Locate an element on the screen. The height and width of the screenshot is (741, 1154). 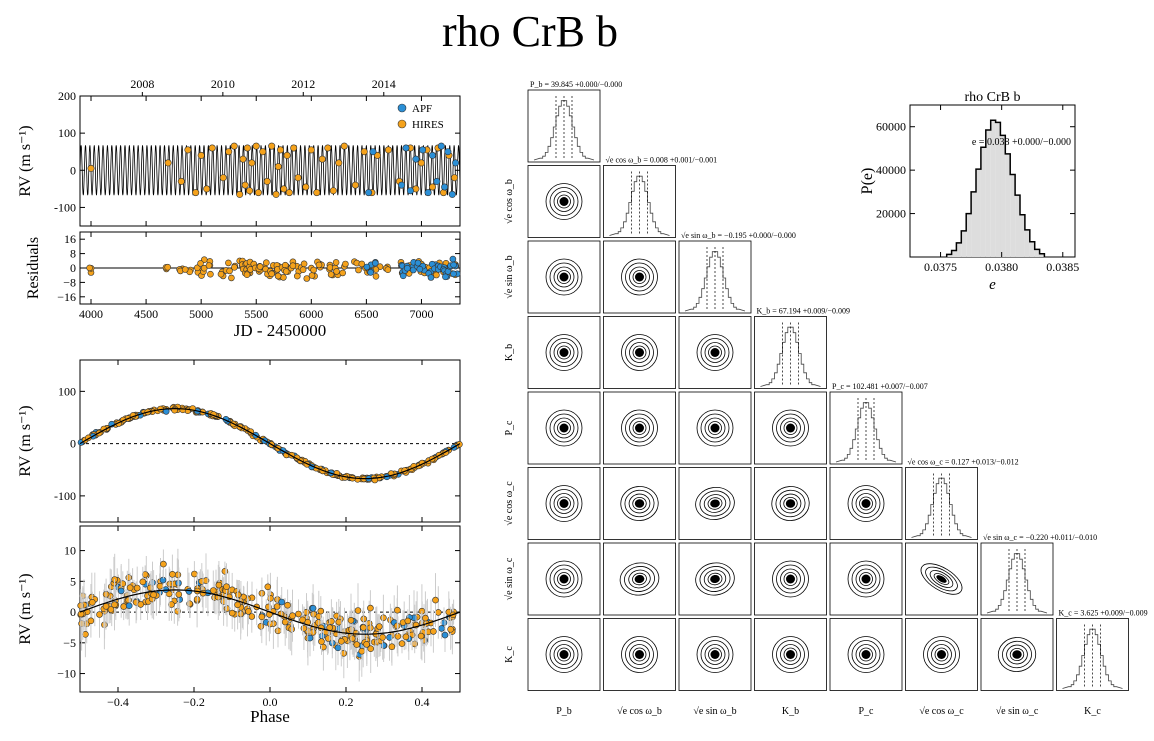
phase-c-model-curve is located at coordinates (270, 612).